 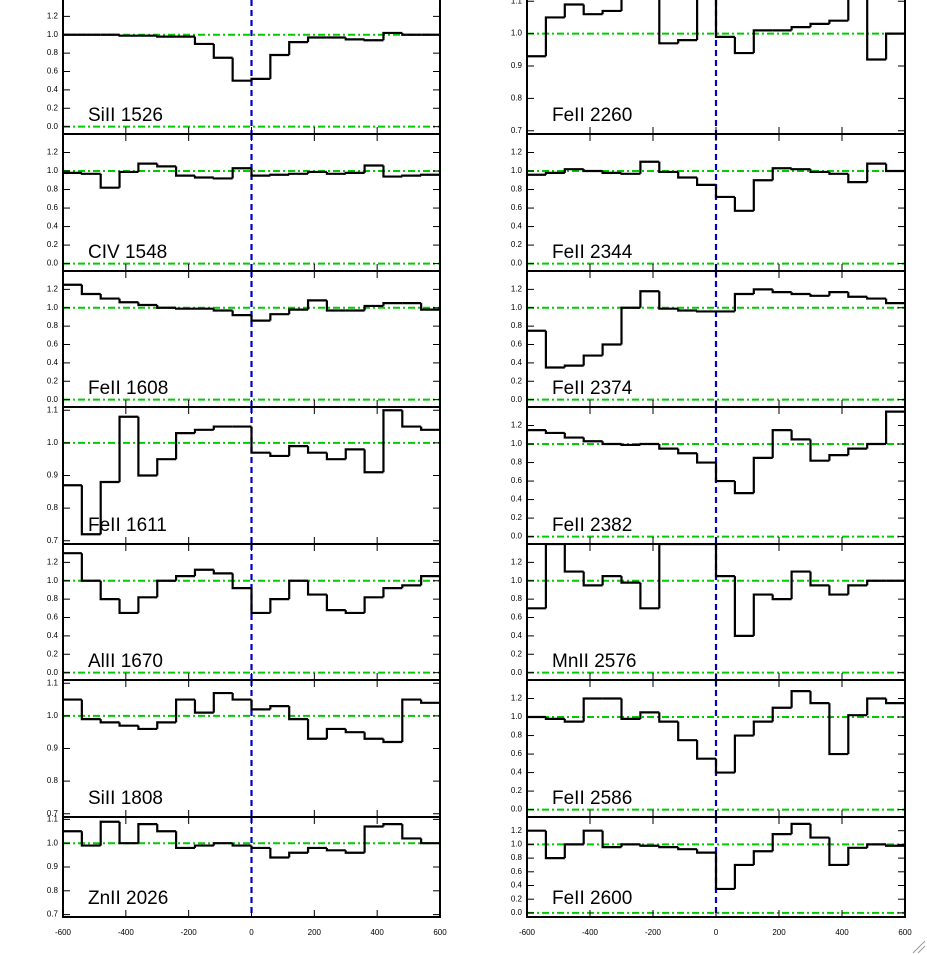 I want to click on panel: 0.0 0.2 0.4 0.6 0.8 1.0 1.2 FeII 1608, so click(x=244, y=339).